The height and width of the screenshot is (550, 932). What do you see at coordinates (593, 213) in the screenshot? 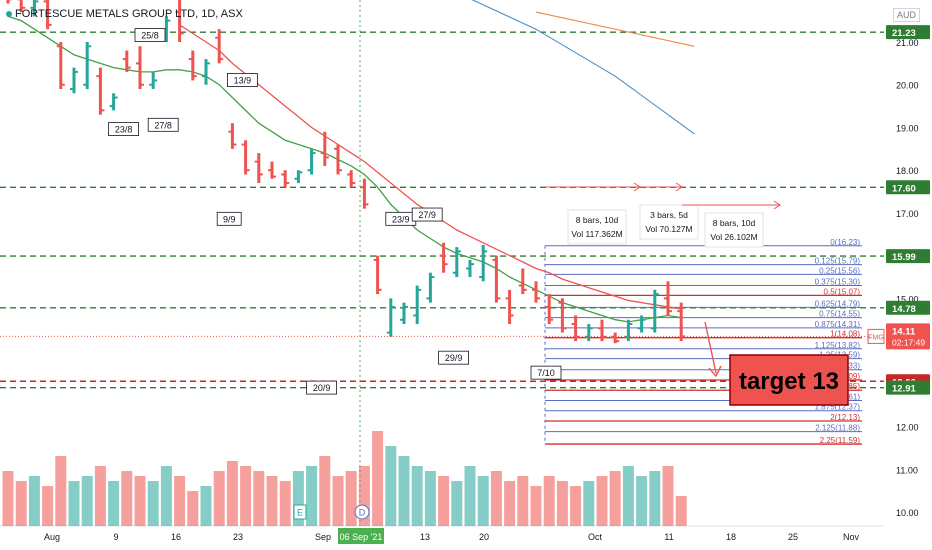
I see `range-annotation: 8 bars, 10d Vol 117.362M` at bounding box center [593, 213].